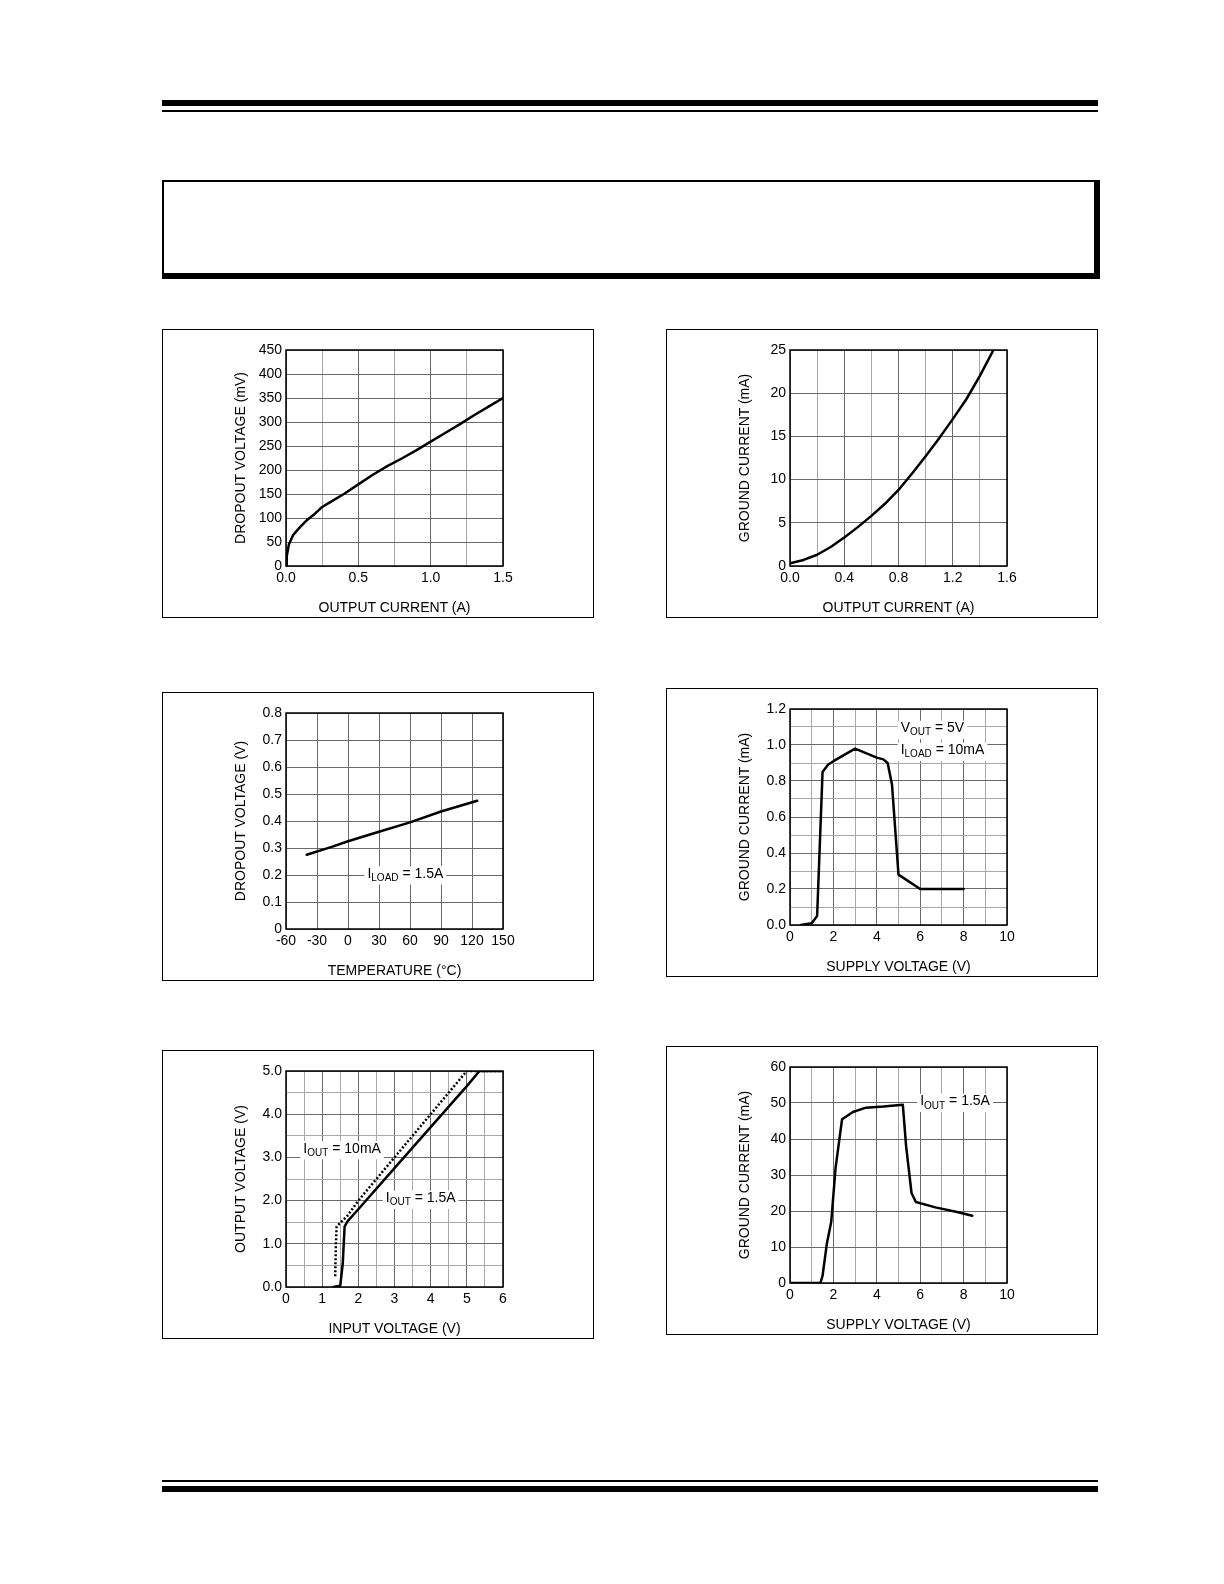 Image resolution: width=1224 pixels, height=1584 pixels. Describe the element at coordinates (776, 707) in the screenshot. I see `y-tick-label: 1.2` at that location.